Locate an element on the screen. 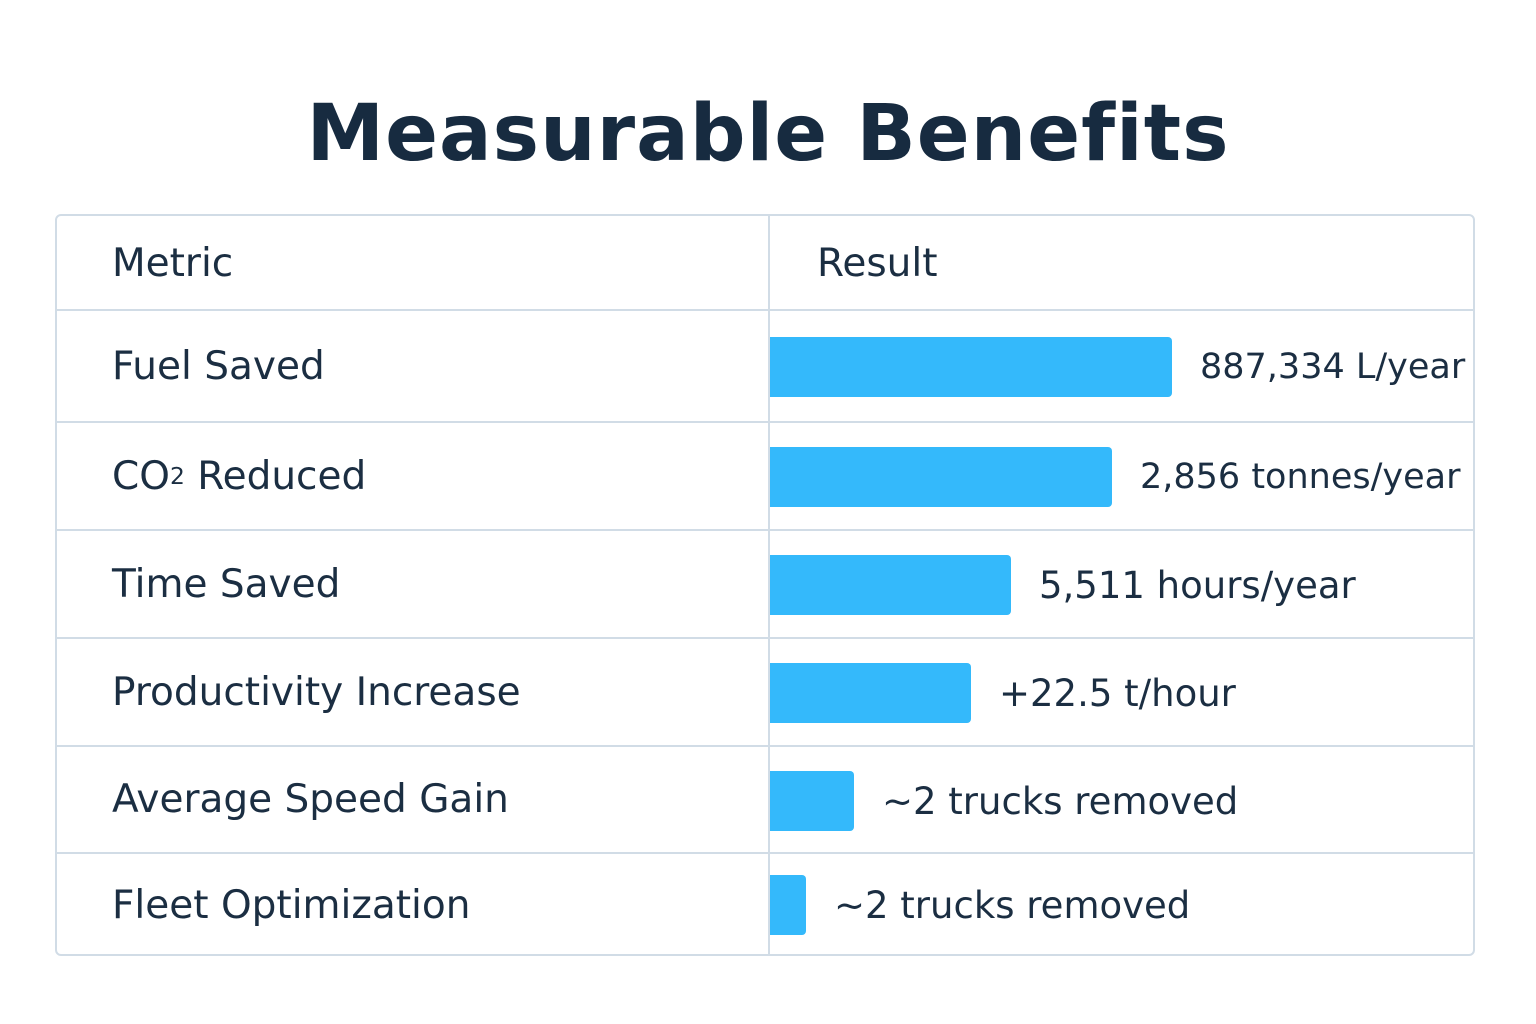 The image size is (1536, 1024). table-row: Fuel Saved 887,334 L/year is located at coordinates (765, 367).